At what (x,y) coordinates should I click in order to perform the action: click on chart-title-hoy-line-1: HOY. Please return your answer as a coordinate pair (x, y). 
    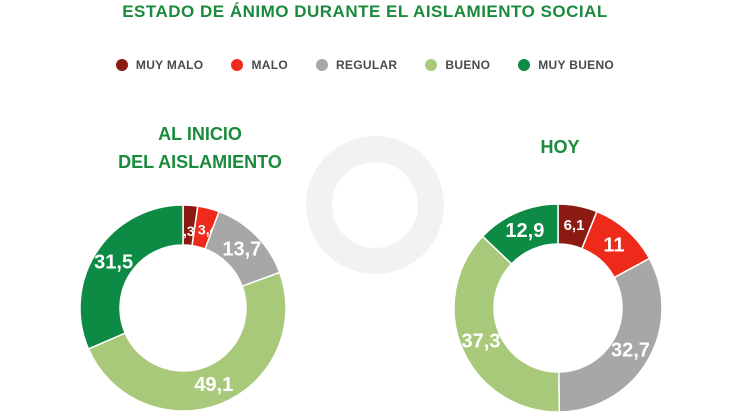
    Looking at the image, I should click on (560, 147).